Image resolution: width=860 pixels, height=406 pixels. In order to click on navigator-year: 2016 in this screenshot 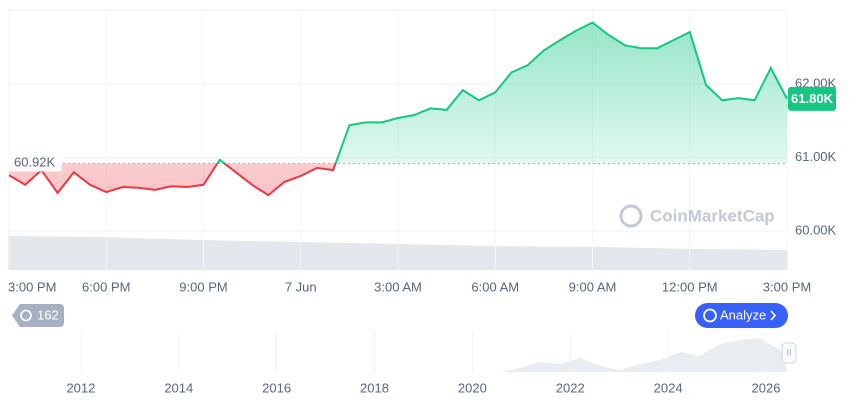, I will do `click(276, 387)`.